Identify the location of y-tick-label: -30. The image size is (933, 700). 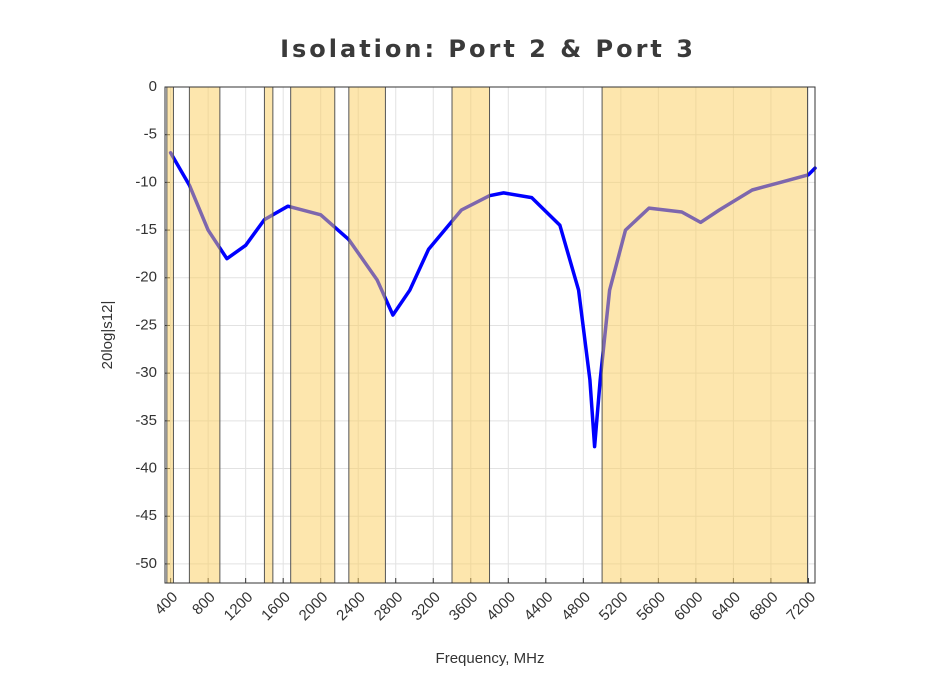
(146, 372).